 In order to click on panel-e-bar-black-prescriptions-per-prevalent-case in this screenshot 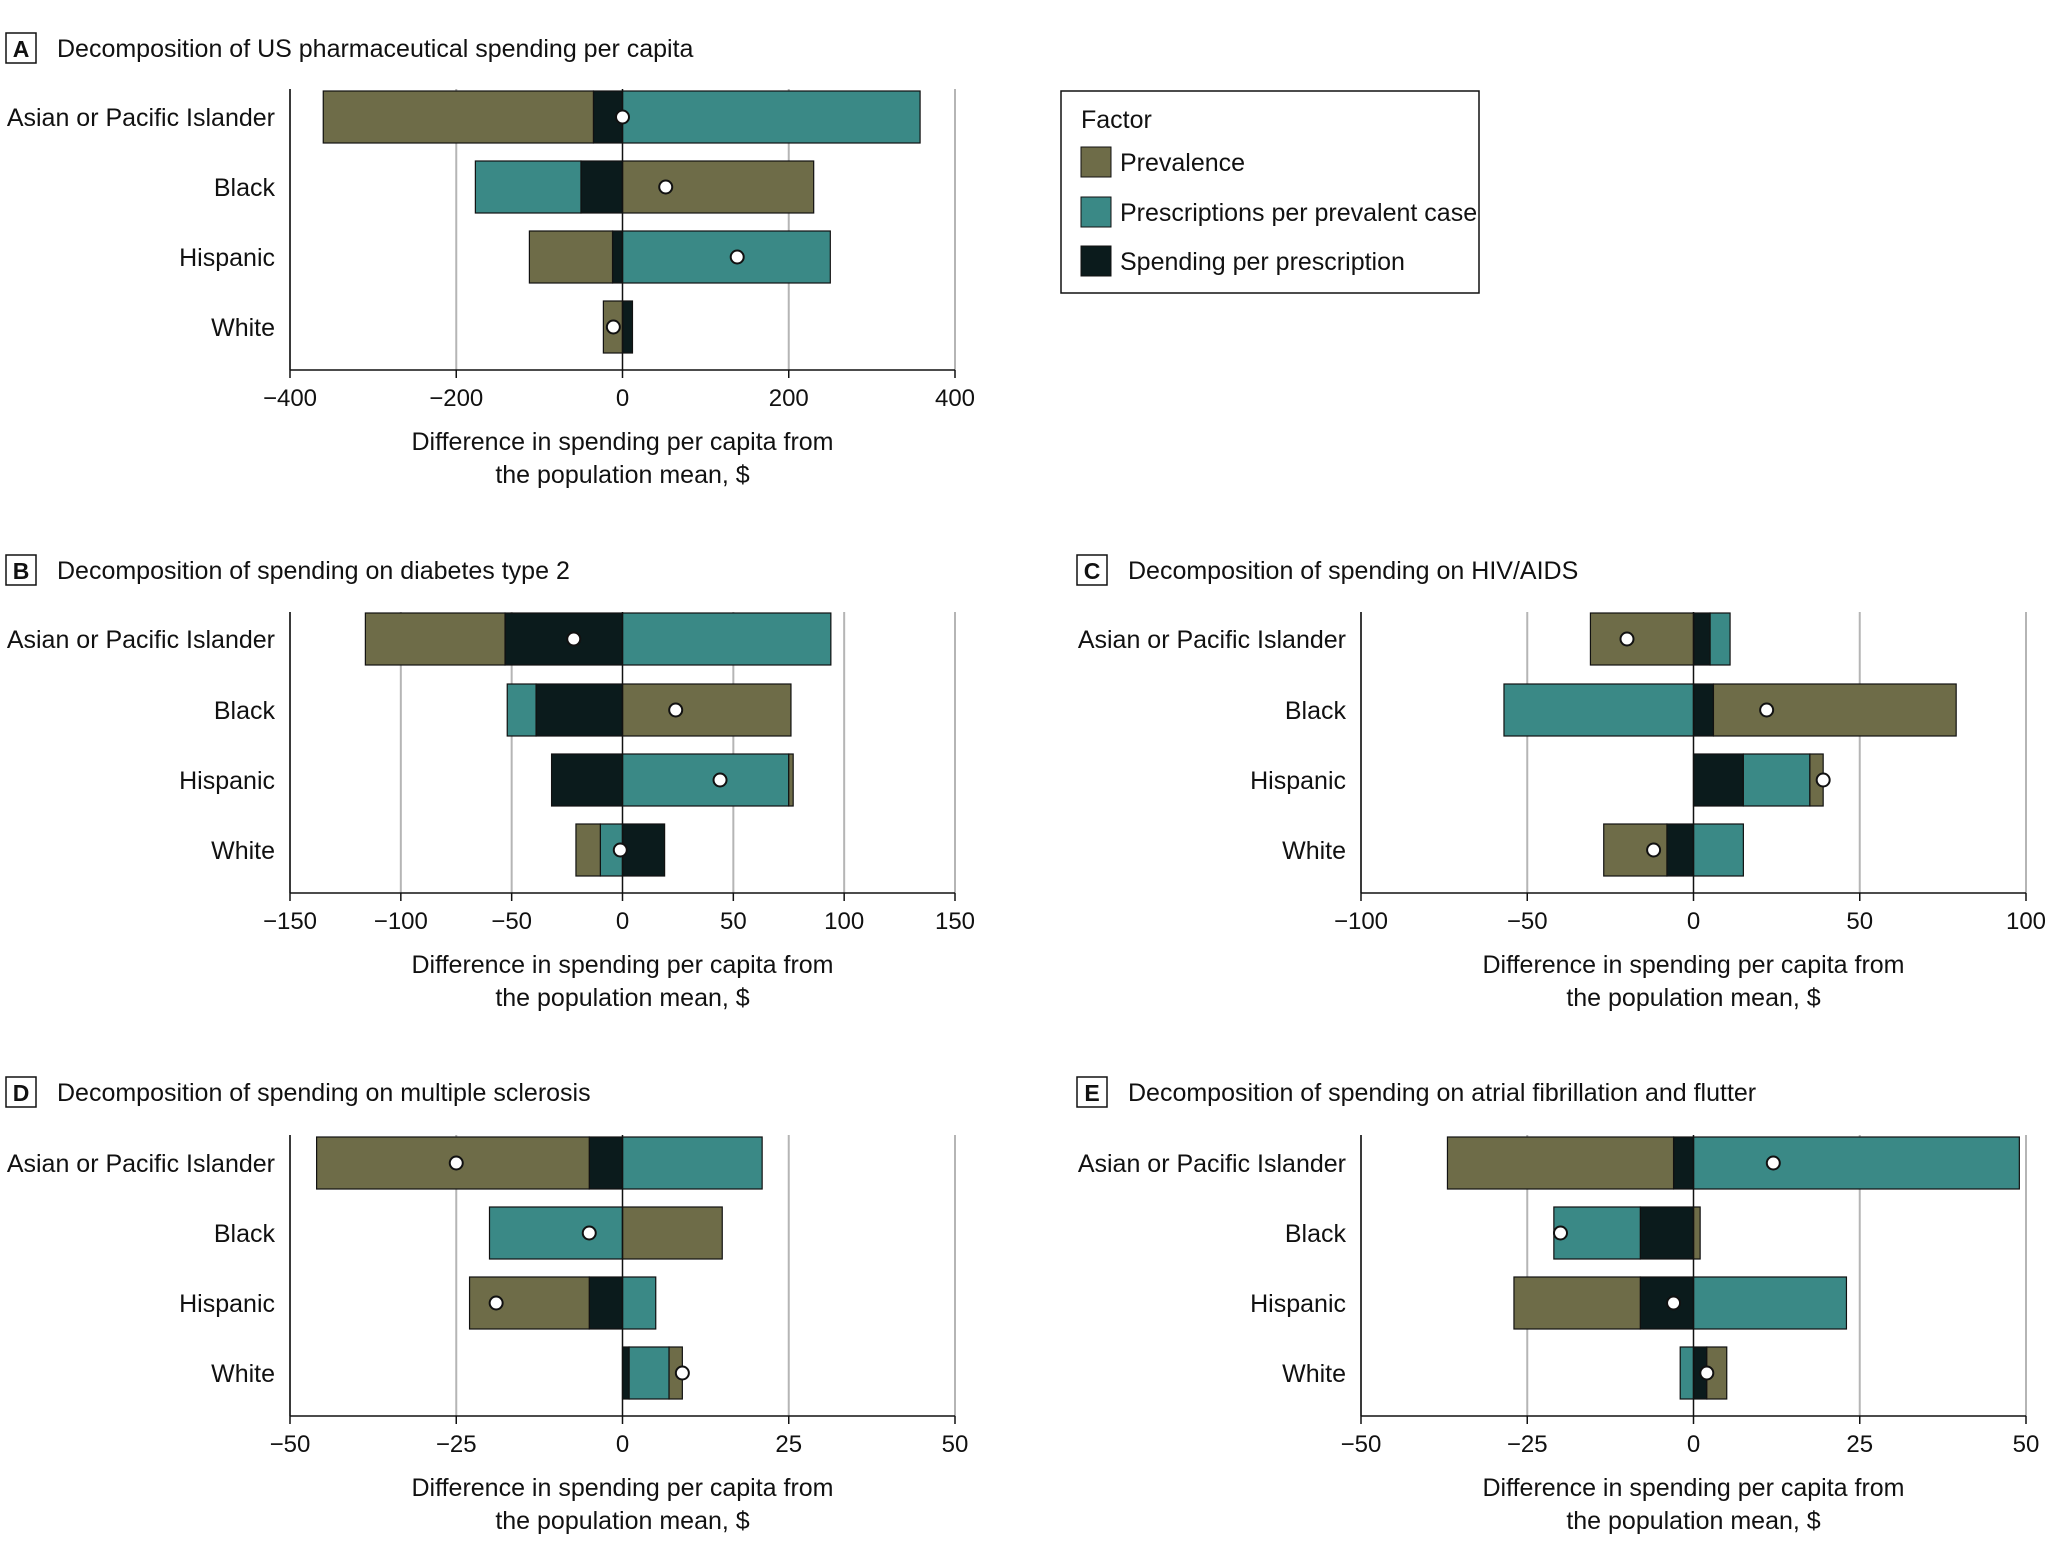, I will do `click(1597, 1233)`.